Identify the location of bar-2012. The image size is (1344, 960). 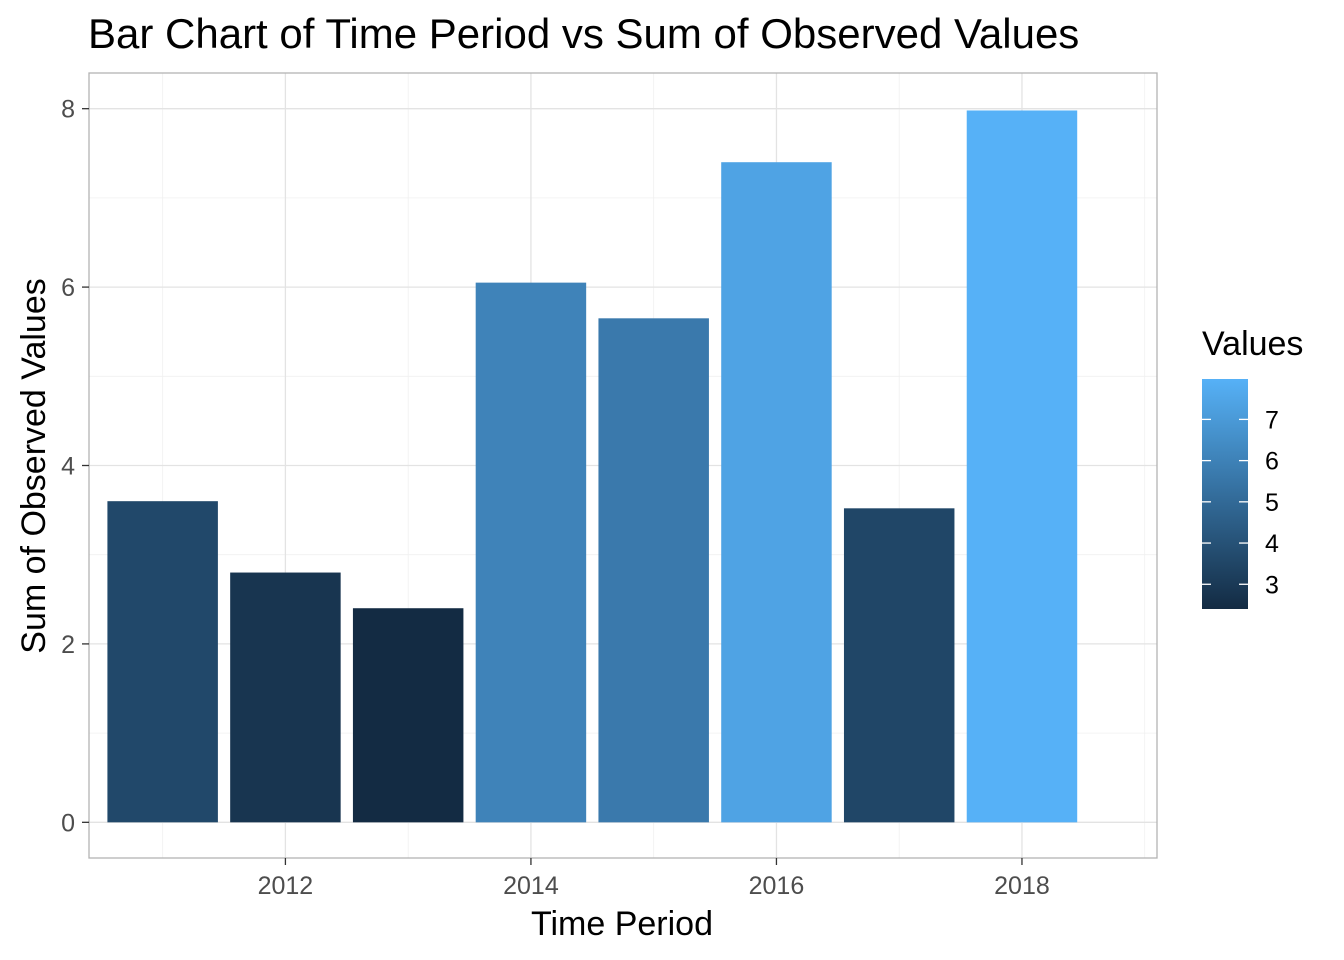
(285, 697).